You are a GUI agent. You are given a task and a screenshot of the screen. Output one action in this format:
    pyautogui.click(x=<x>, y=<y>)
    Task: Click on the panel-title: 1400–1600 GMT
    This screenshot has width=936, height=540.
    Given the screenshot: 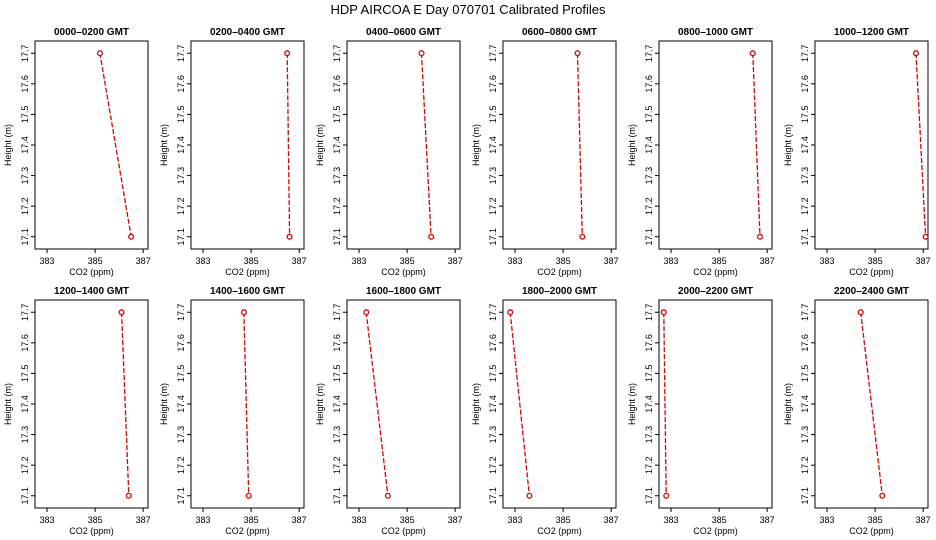 What is the action you would take?
    pyautogui.click(x=247, y=291)
    